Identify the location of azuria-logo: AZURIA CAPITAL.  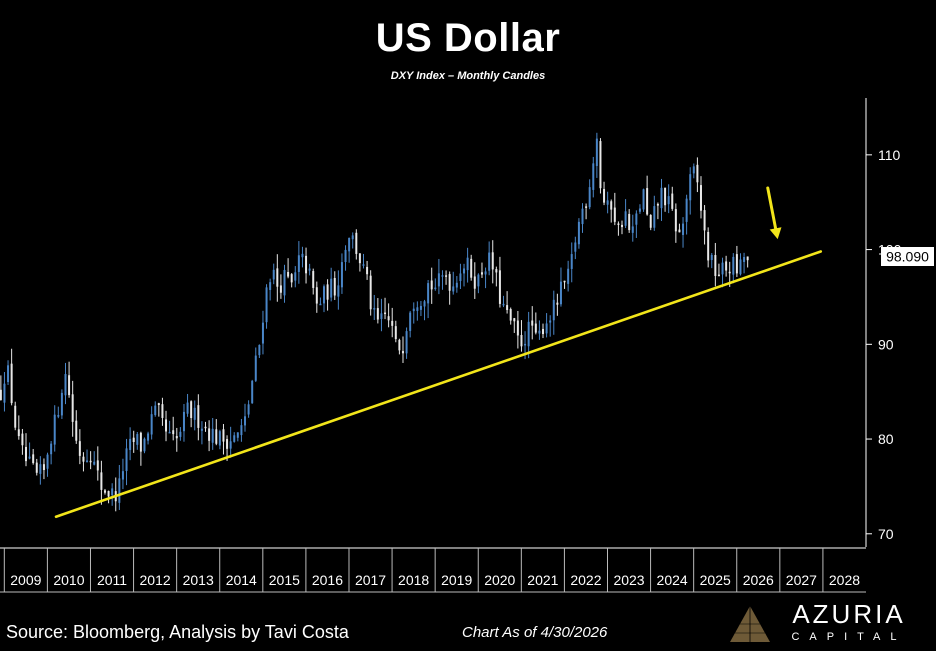
(817, 621).